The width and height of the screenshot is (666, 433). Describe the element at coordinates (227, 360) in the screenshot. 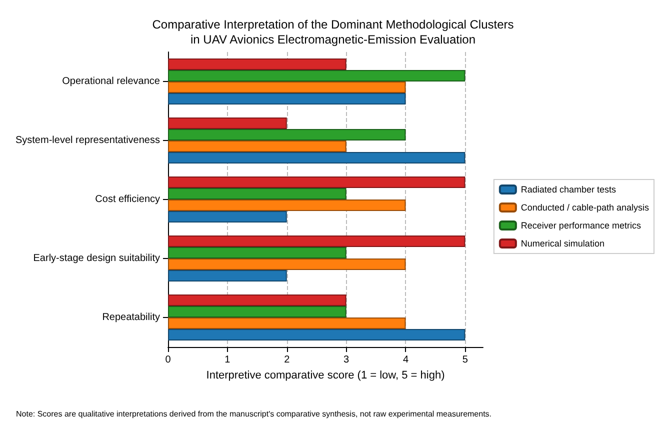

I see `x-tick-label: 1` at that location.